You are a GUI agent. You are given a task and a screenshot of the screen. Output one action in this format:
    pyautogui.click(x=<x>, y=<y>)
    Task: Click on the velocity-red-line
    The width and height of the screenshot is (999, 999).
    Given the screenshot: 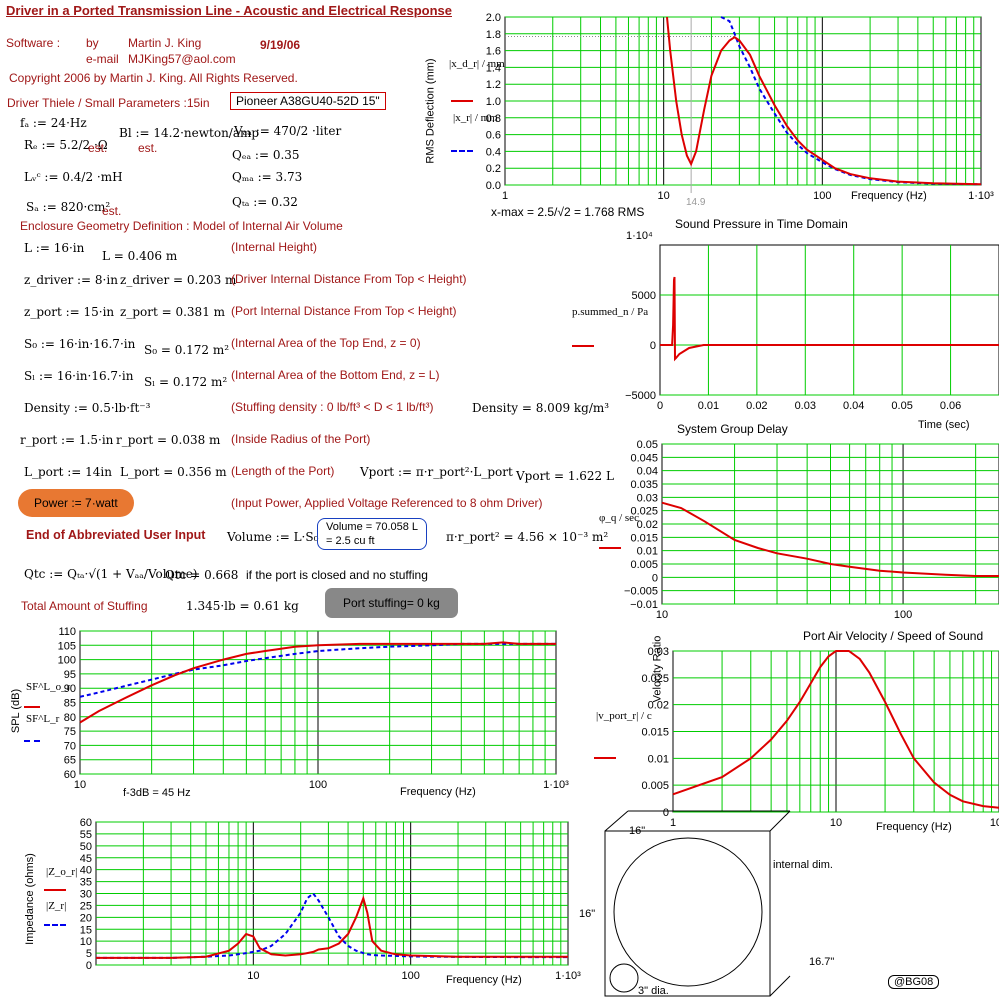 What is the action you would take?
    pyautogui.click(x=835, y=729)
    